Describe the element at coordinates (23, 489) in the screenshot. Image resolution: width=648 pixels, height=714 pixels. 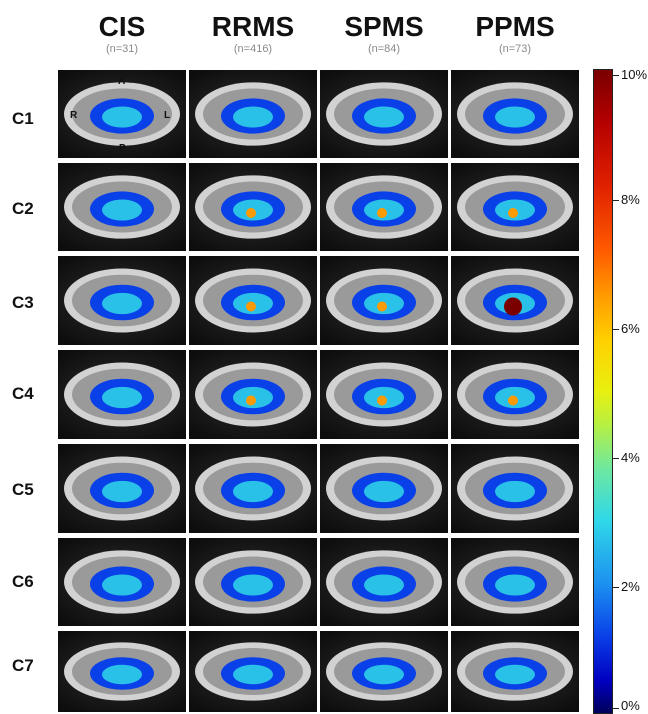
I see `row-label-c5: C5` at that location.